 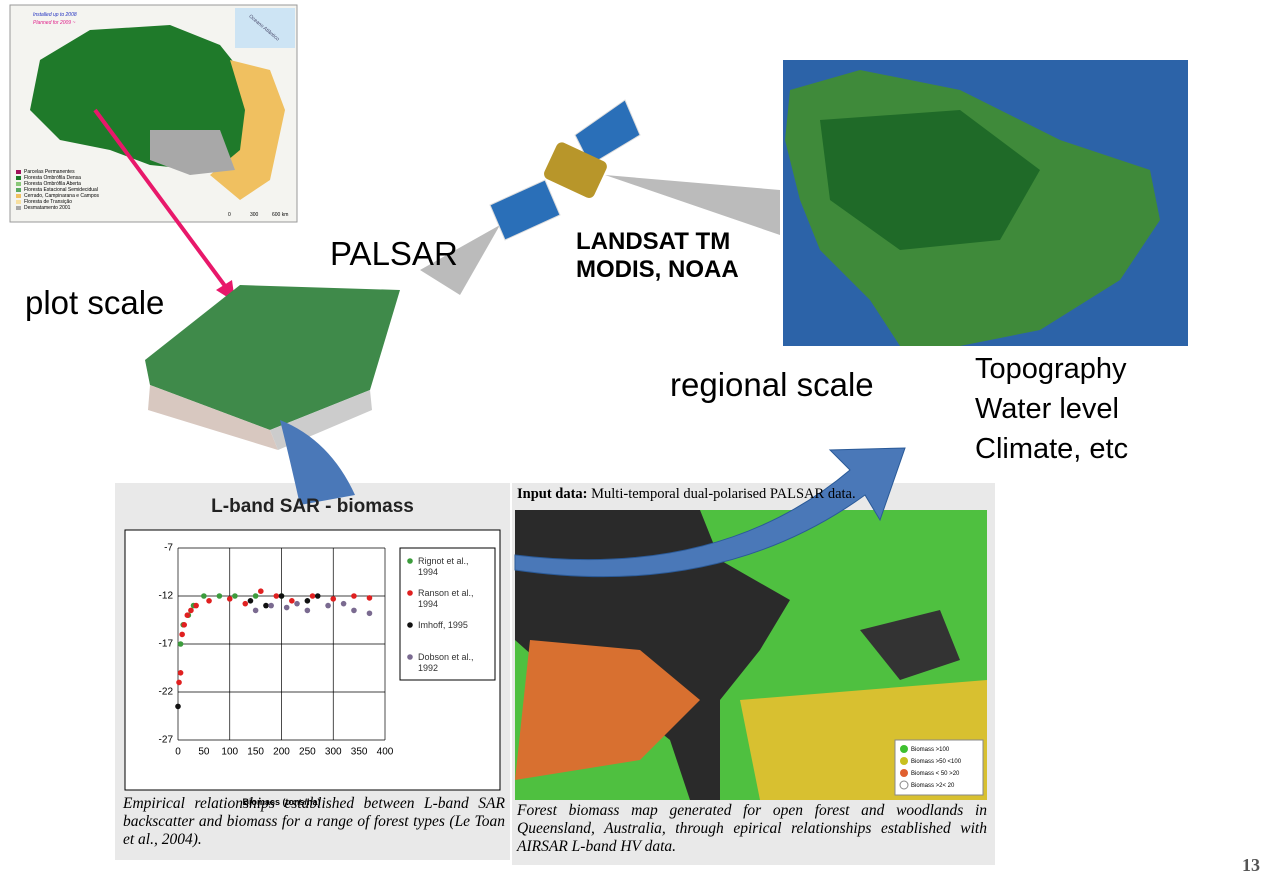 What do you see at coordinates (385, 752) in the screenshot?
I see `x-tick-label: 400` at bounding box center [385, 752].